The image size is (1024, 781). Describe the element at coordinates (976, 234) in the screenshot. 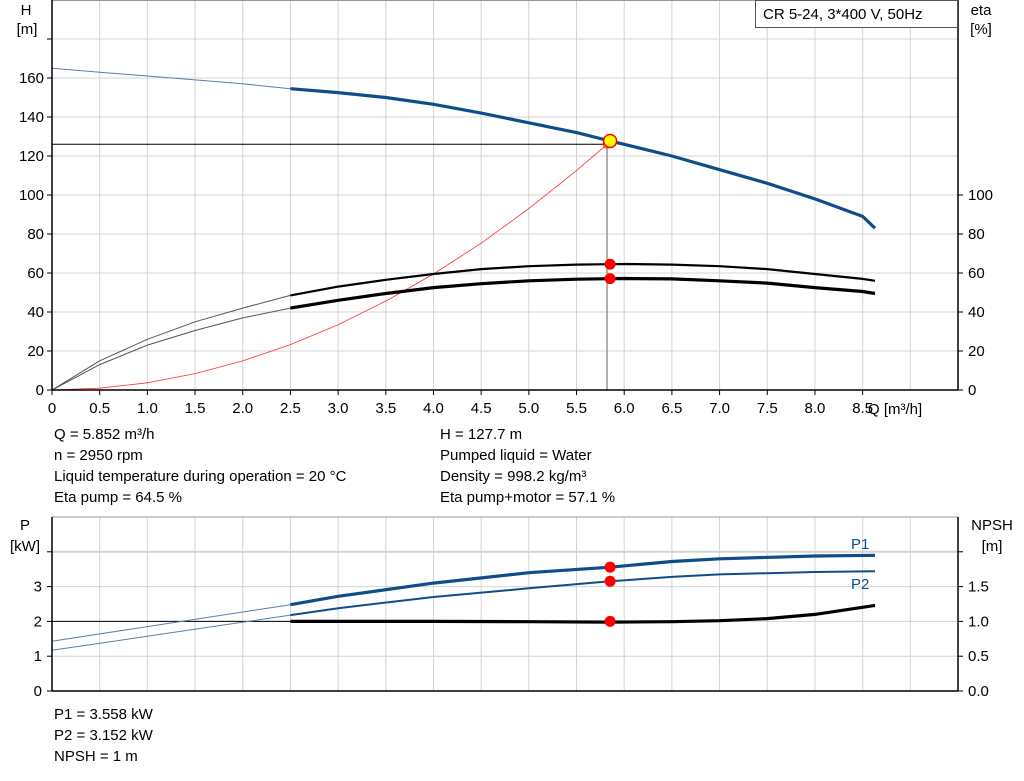

I see `y-tick-label-right: 80` at that location.